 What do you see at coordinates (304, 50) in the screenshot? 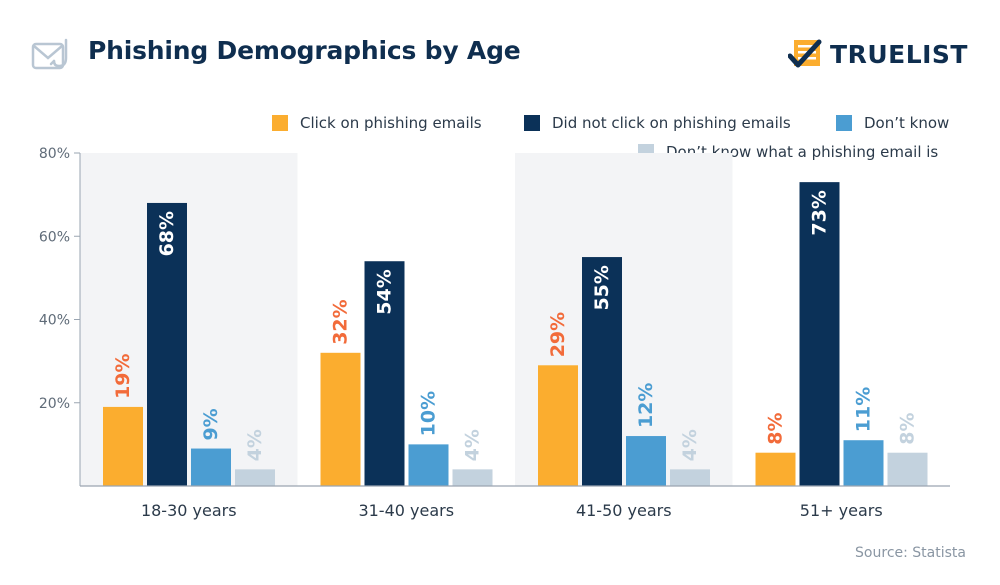
I see `page-title: Phishing Demographics by Age` at bounding box center [304, 50].